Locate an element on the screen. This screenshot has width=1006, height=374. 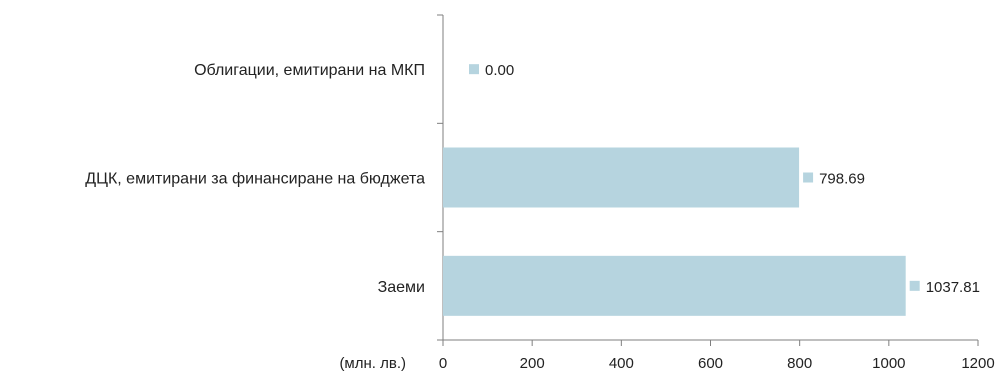
x-tick-label: 400 is located at coordinates (621, 363).